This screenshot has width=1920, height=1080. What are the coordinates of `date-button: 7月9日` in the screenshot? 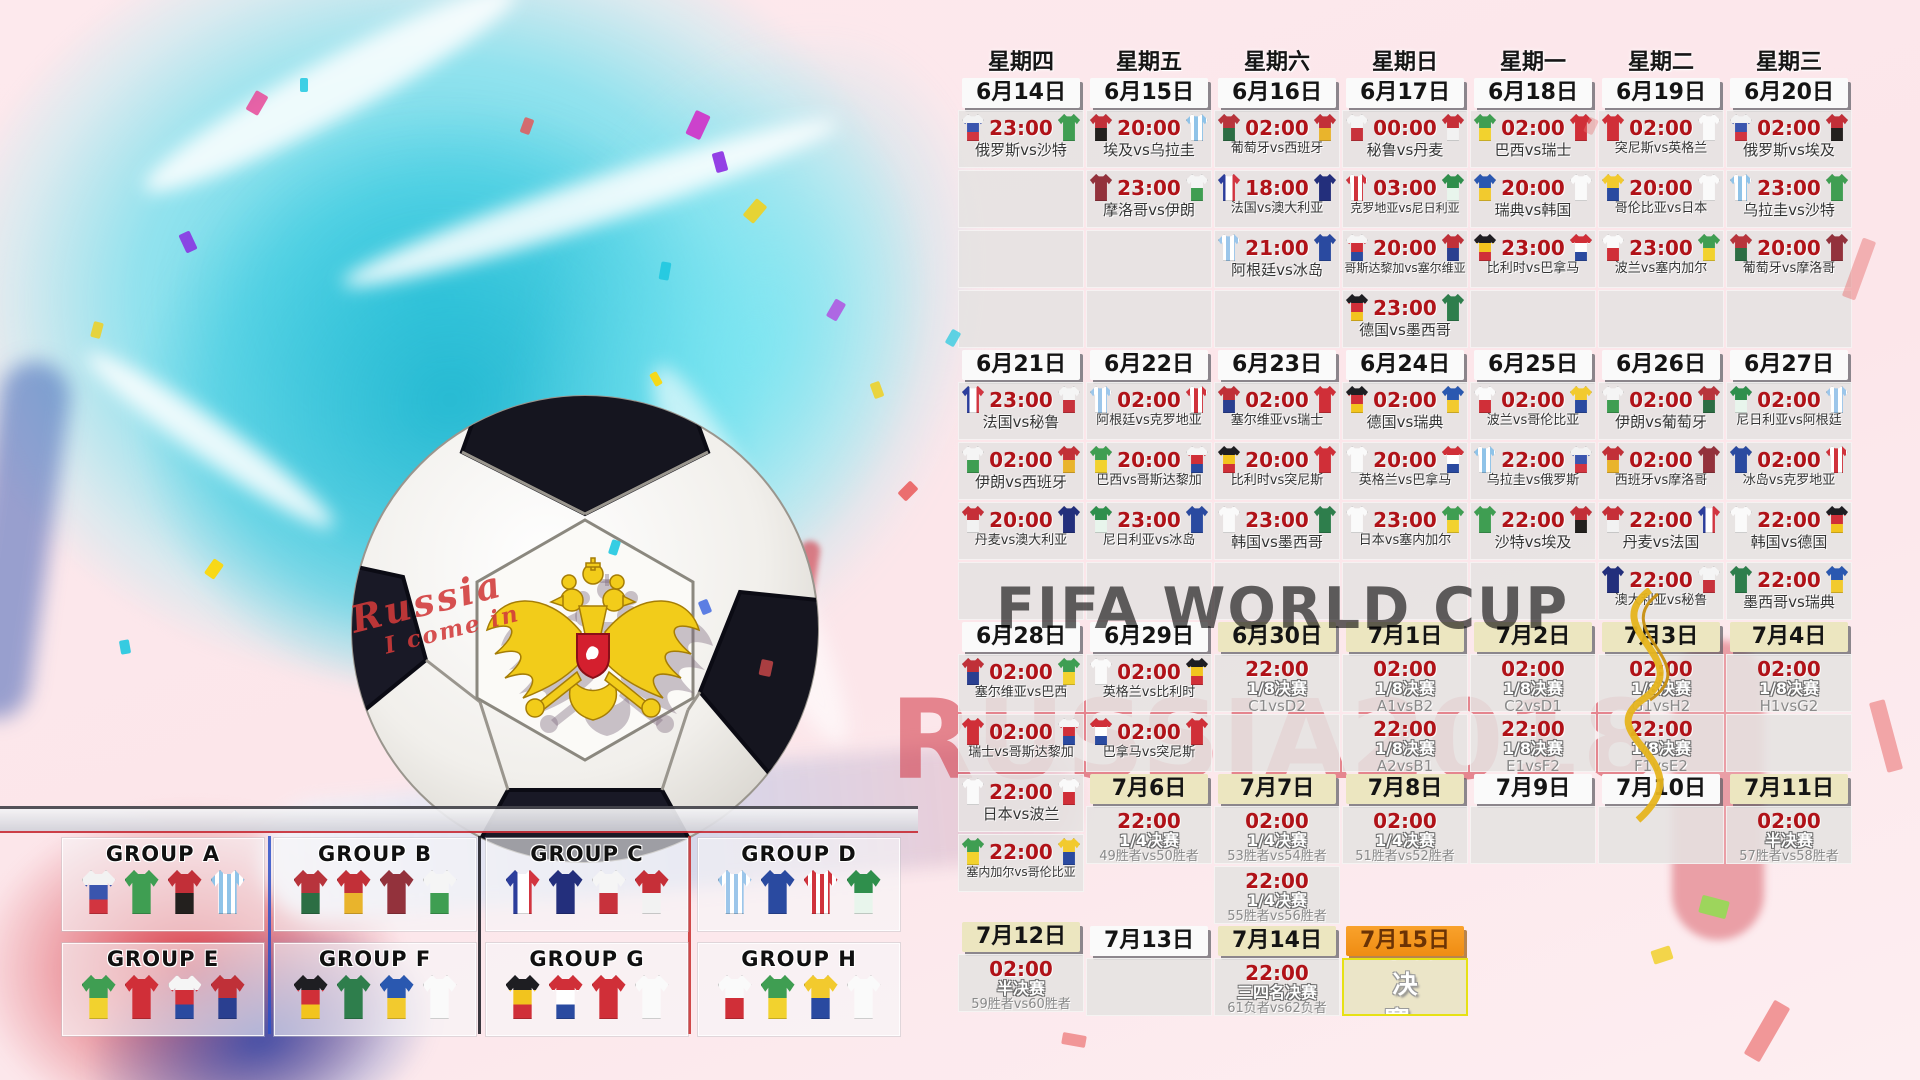 It's located at (1533, 789).